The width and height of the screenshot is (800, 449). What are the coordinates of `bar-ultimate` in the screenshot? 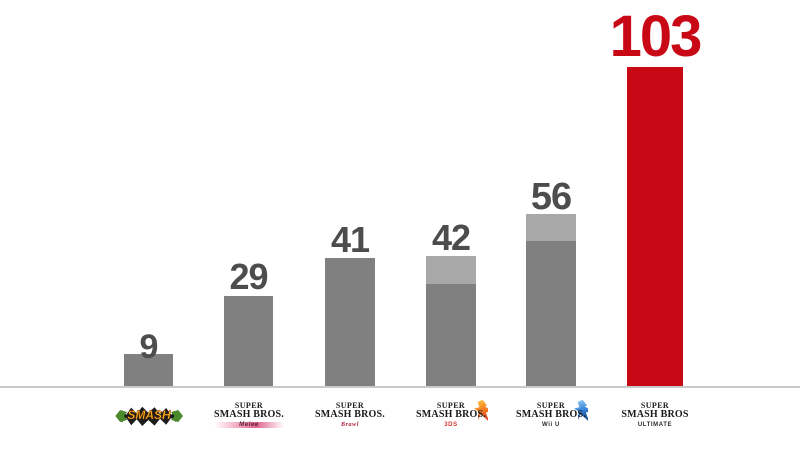 It's located at (655, 226).